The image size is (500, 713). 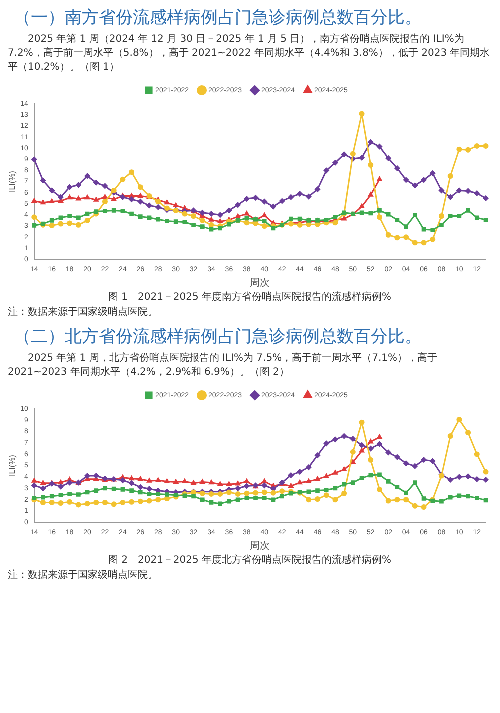 I want to click on chart-subtitle: 2025 年第 1 周（2024 年 12 月 30 日－2025 年 1 月 5 日），南方省份哨点医院报告的 ILI%为 7.2%，高于前一周水平（5.8%），高于 2021~2022 年同期水平（4.4%和 3.8%），低于 2023 年同期水平（10.2%）。（图 1）, so click(x=250, y=54).